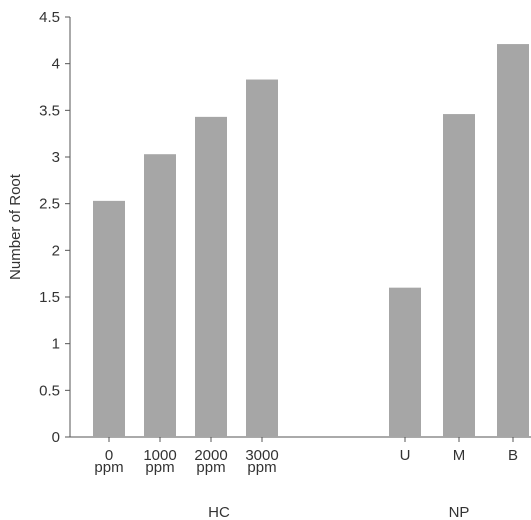  I want to click on x-tick-label: 2000, so click(210, 455).